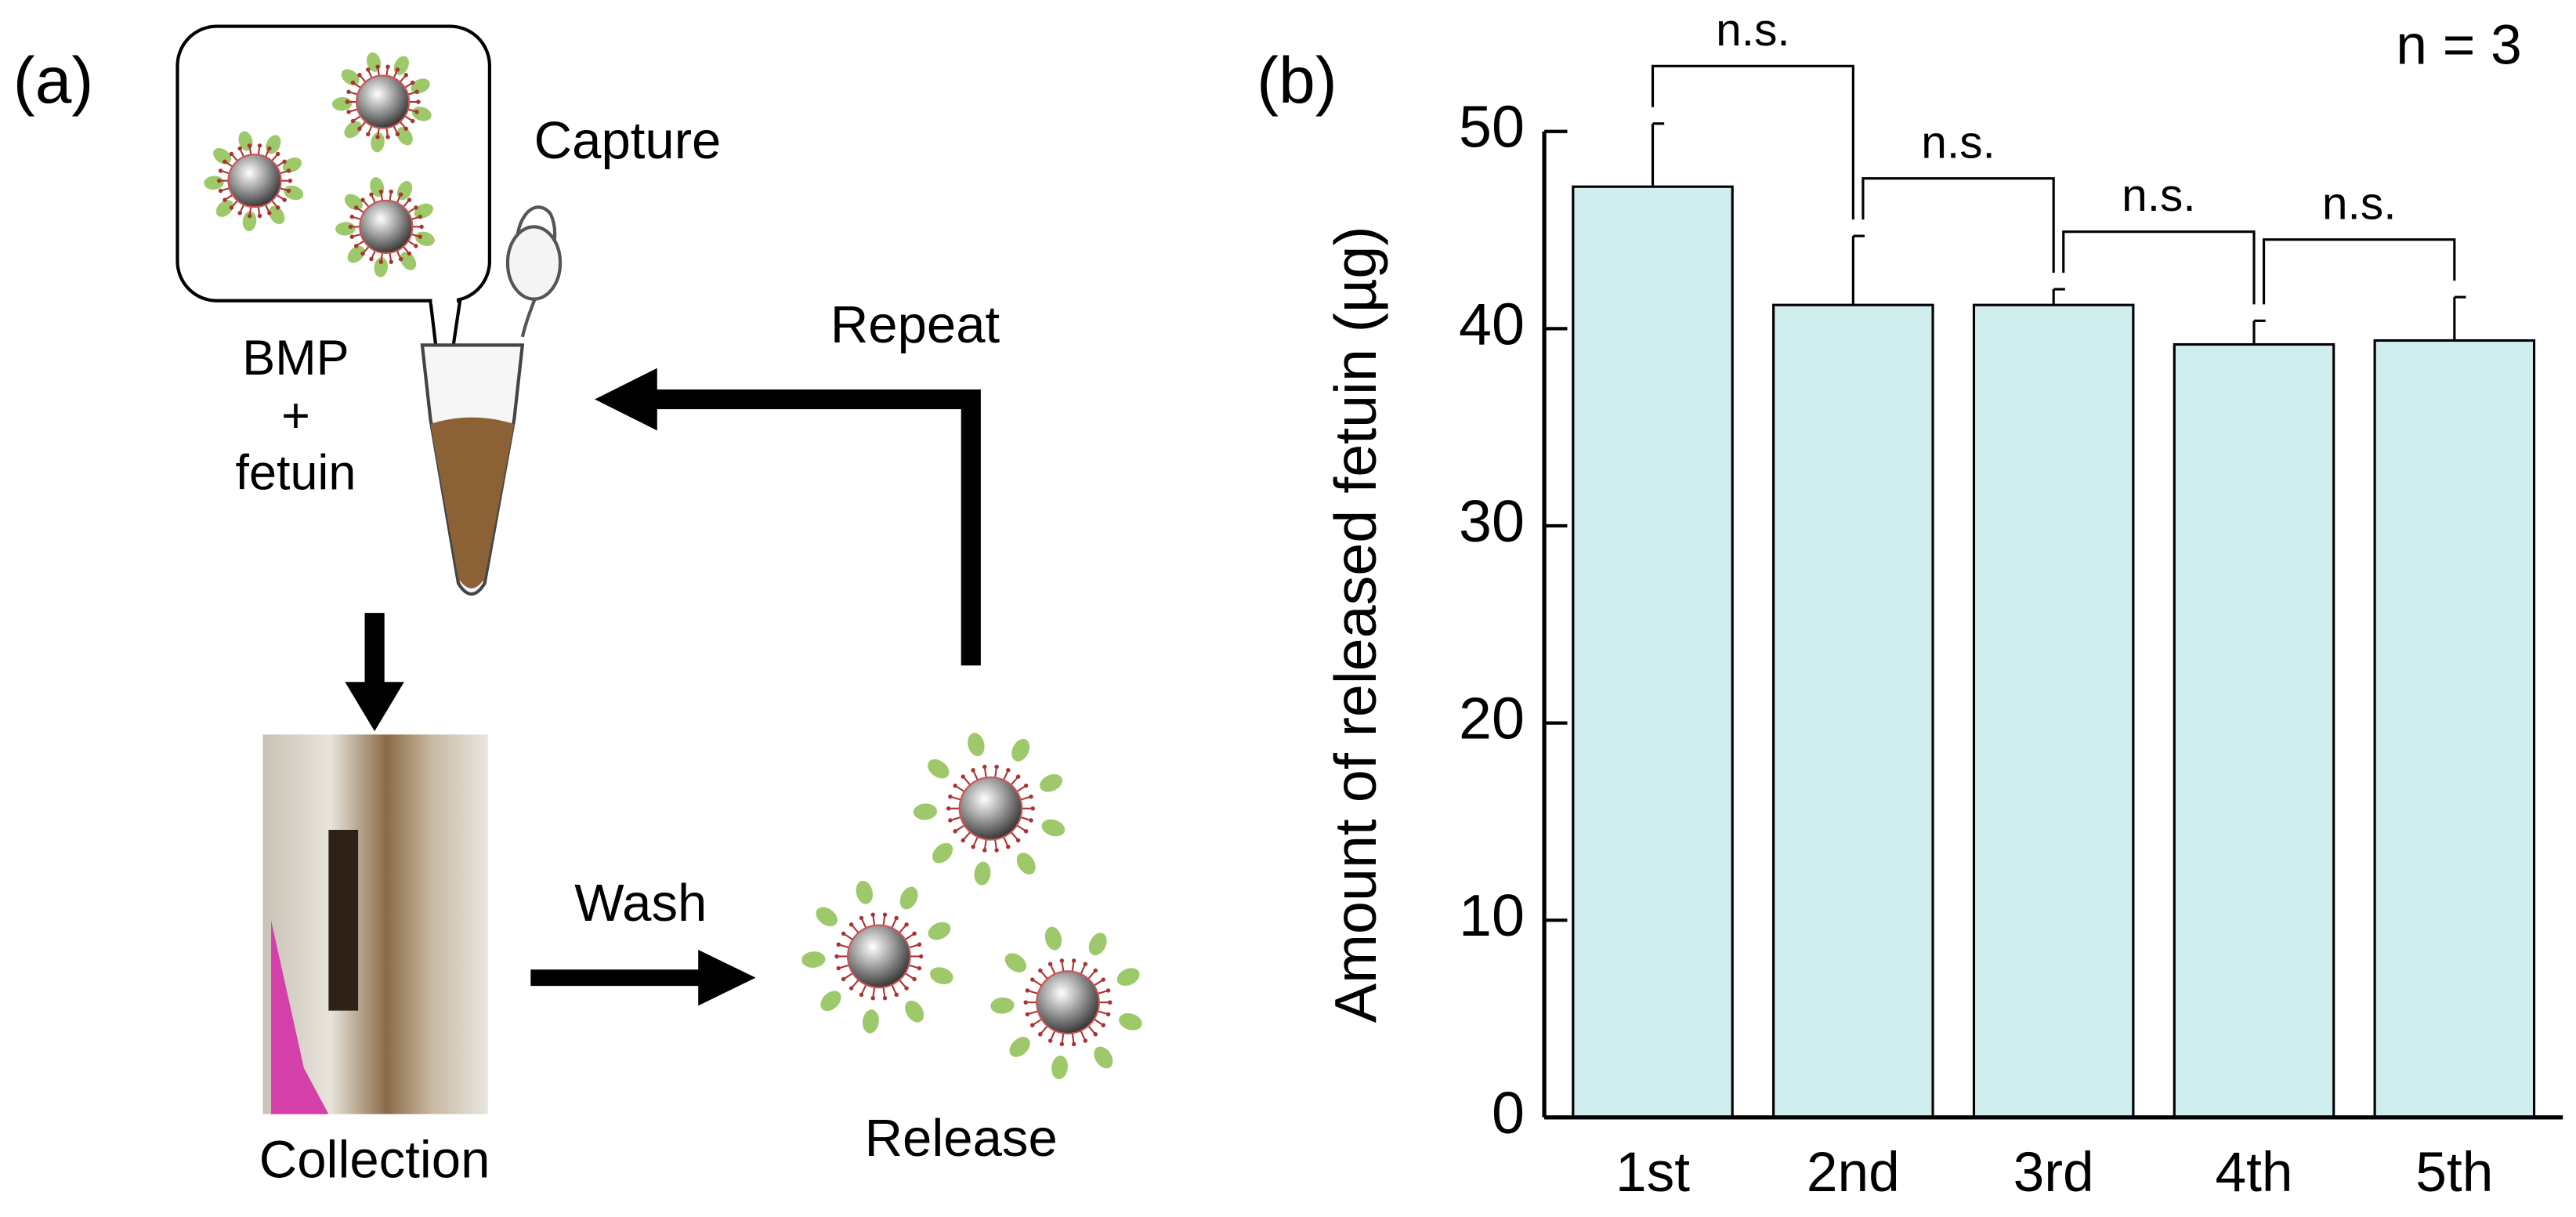 The width and height of the screenshot is (2576, 1217). I want to click on fetuin-label: fetuin, so click(296, 474).